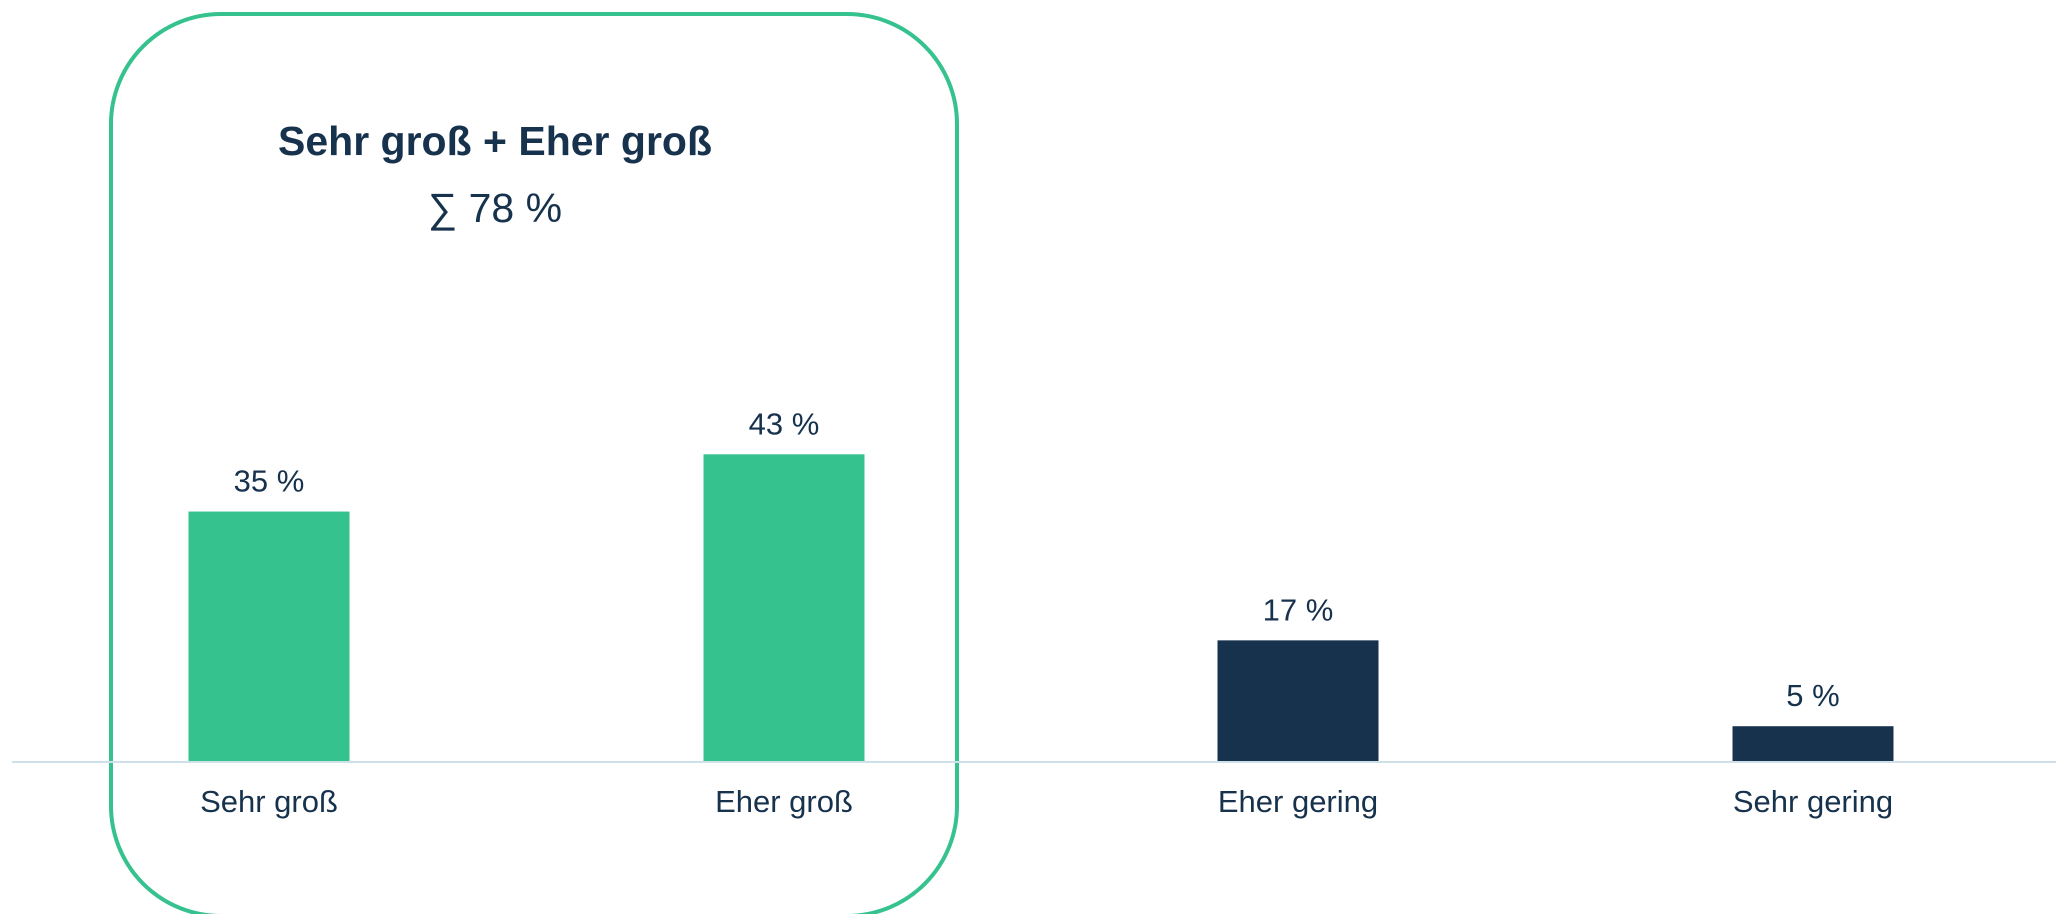 Image resolution: width=2056 pixels, height=914 pixels. What do you see at coordinates (269, 801) in the screenshot?
I see `x-tick-label-sehr-gro: Sehr groß` at bounding box center [269, 801].